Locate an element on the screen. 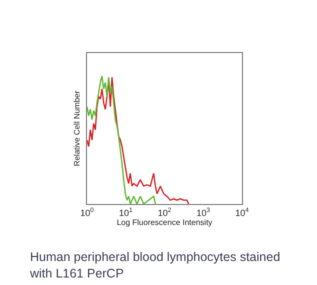 The height and width of the screenshot is (285, 317). x-tick-label: 10$^{2}$ is located at coordinates (165, 212).